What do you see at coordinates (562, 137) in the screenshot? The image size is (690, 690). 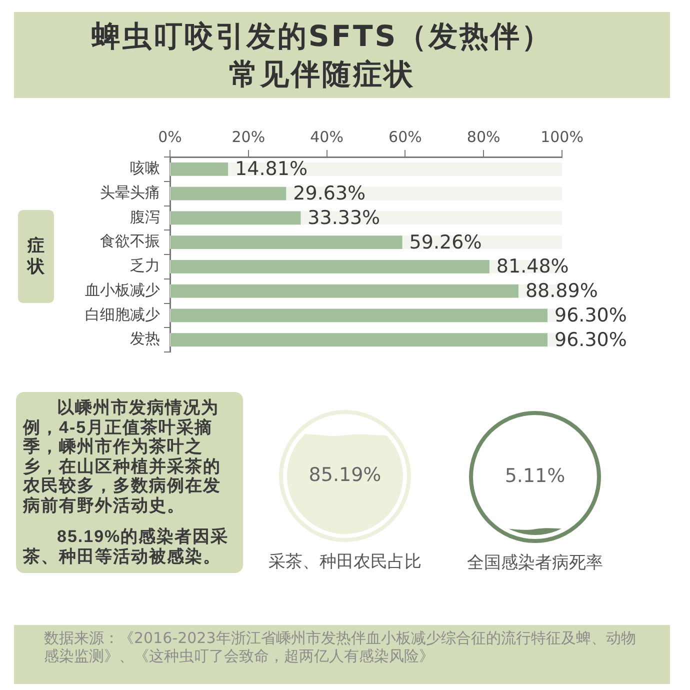 I see `x-tick-label: 100%` at bounding box center [562, 137].